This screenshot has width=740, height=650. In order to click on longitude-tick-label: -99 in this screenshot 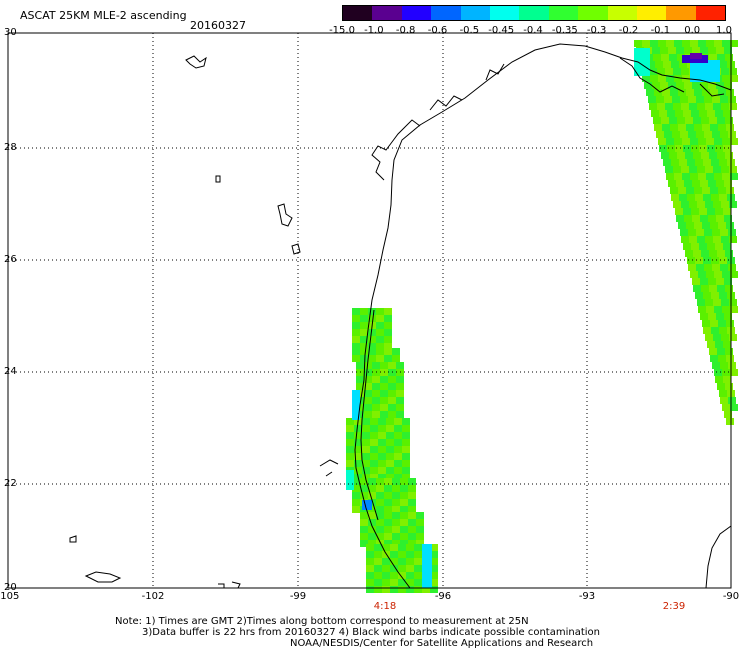, I will do `click(298, 596)`.